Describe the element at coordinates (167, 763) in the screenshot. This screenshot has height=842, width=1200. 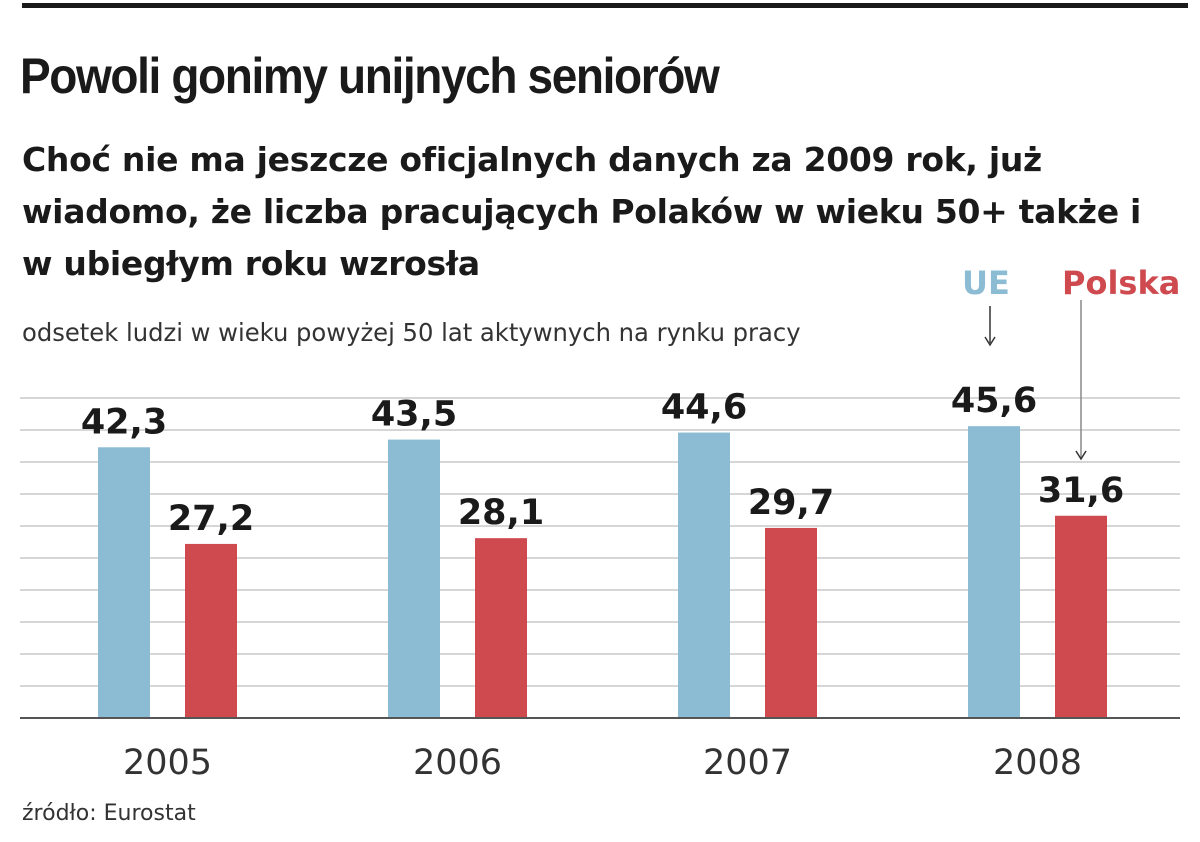
I see `x-tick-label: 2005` at that location.